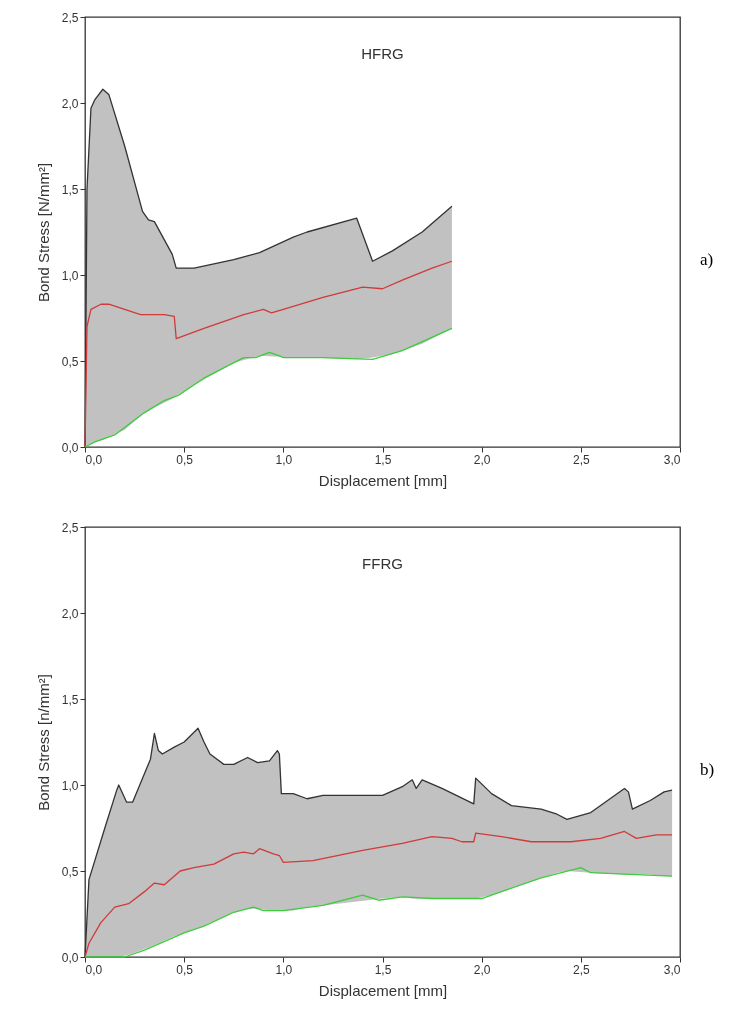 Image resolution: width=737 pixels, height=1032 pixels. What do you see at coordinates (43, 742) in the screenshot?
I see `y-axis-title: Bond Stress [n/mm²]` at bounding box center [43, 742].